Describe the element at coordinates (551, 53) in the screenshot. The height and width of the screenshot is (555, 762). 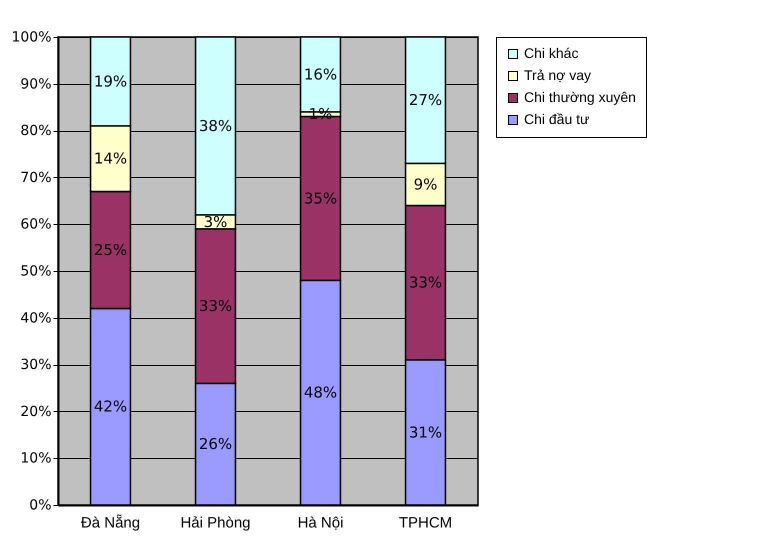
I see `legend-label: Chi khác` at that location.